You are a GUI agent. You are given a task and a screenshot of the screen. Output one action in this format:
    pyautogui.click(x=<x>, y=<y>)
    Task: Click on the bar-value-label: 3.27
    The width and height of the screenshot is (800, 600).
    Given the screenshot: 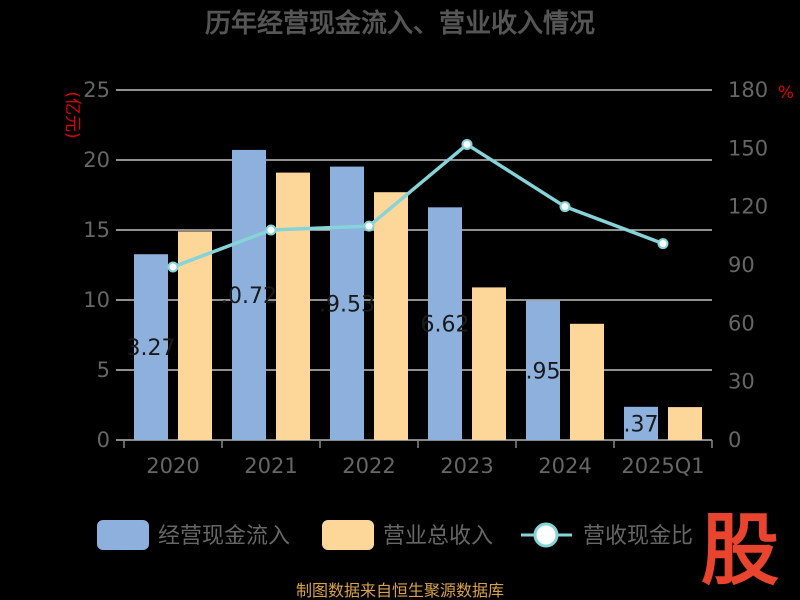 What is the action you would take?
    pyautogui.click(x=151, y=348)
    